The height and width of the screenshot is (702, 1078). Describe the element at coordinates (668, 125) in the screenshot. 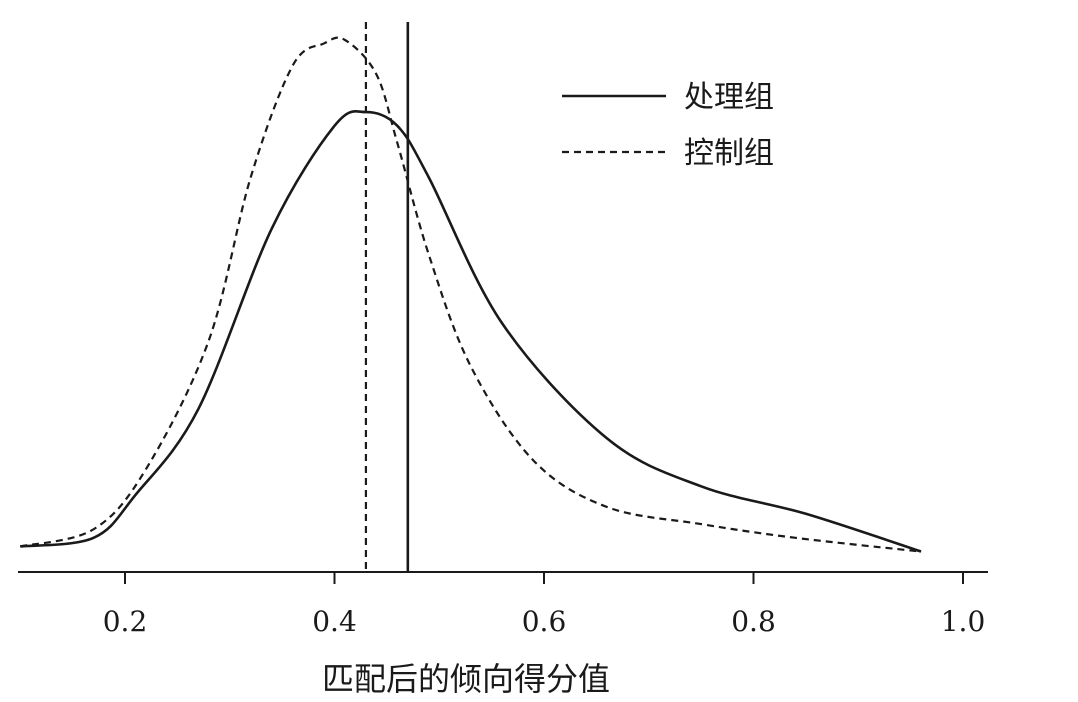

I see `legend: 处理组 控制组` at that location.